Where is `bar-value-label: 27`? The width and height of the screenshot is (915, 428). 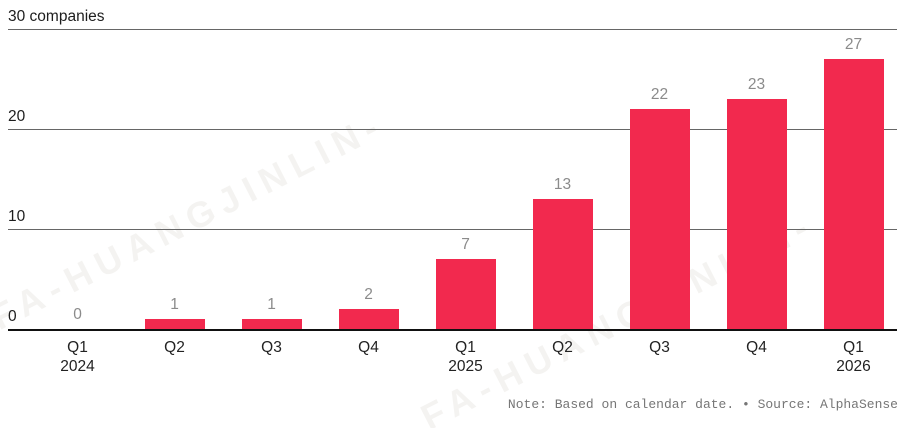
bar-value-label: 27 is located at coordinates (853, 44).